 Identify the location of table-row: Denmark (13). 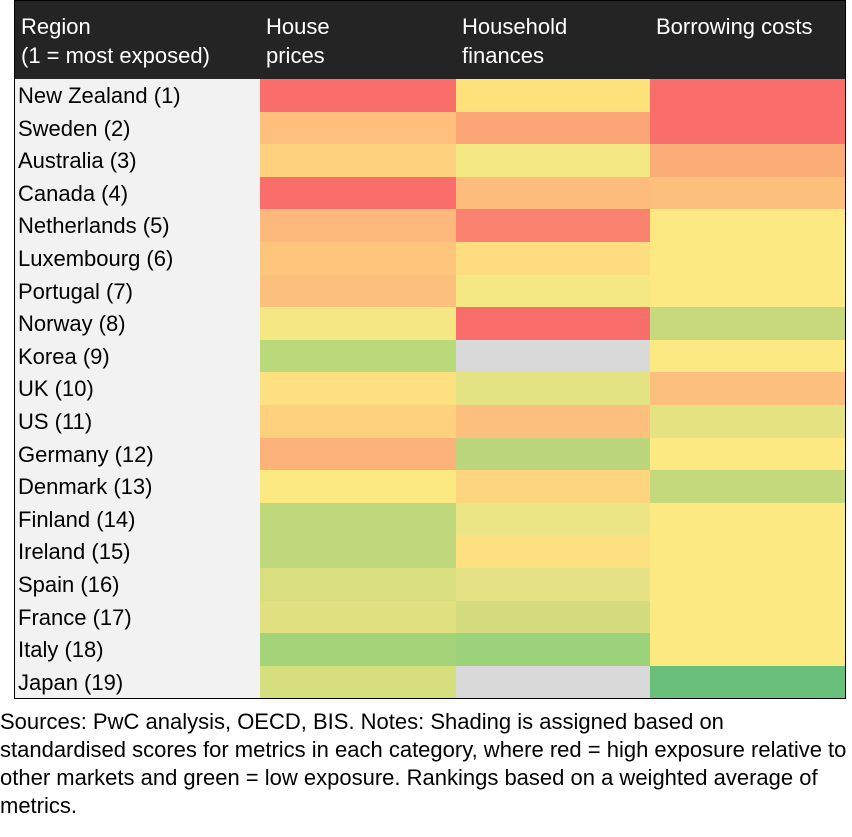
(430, 486).